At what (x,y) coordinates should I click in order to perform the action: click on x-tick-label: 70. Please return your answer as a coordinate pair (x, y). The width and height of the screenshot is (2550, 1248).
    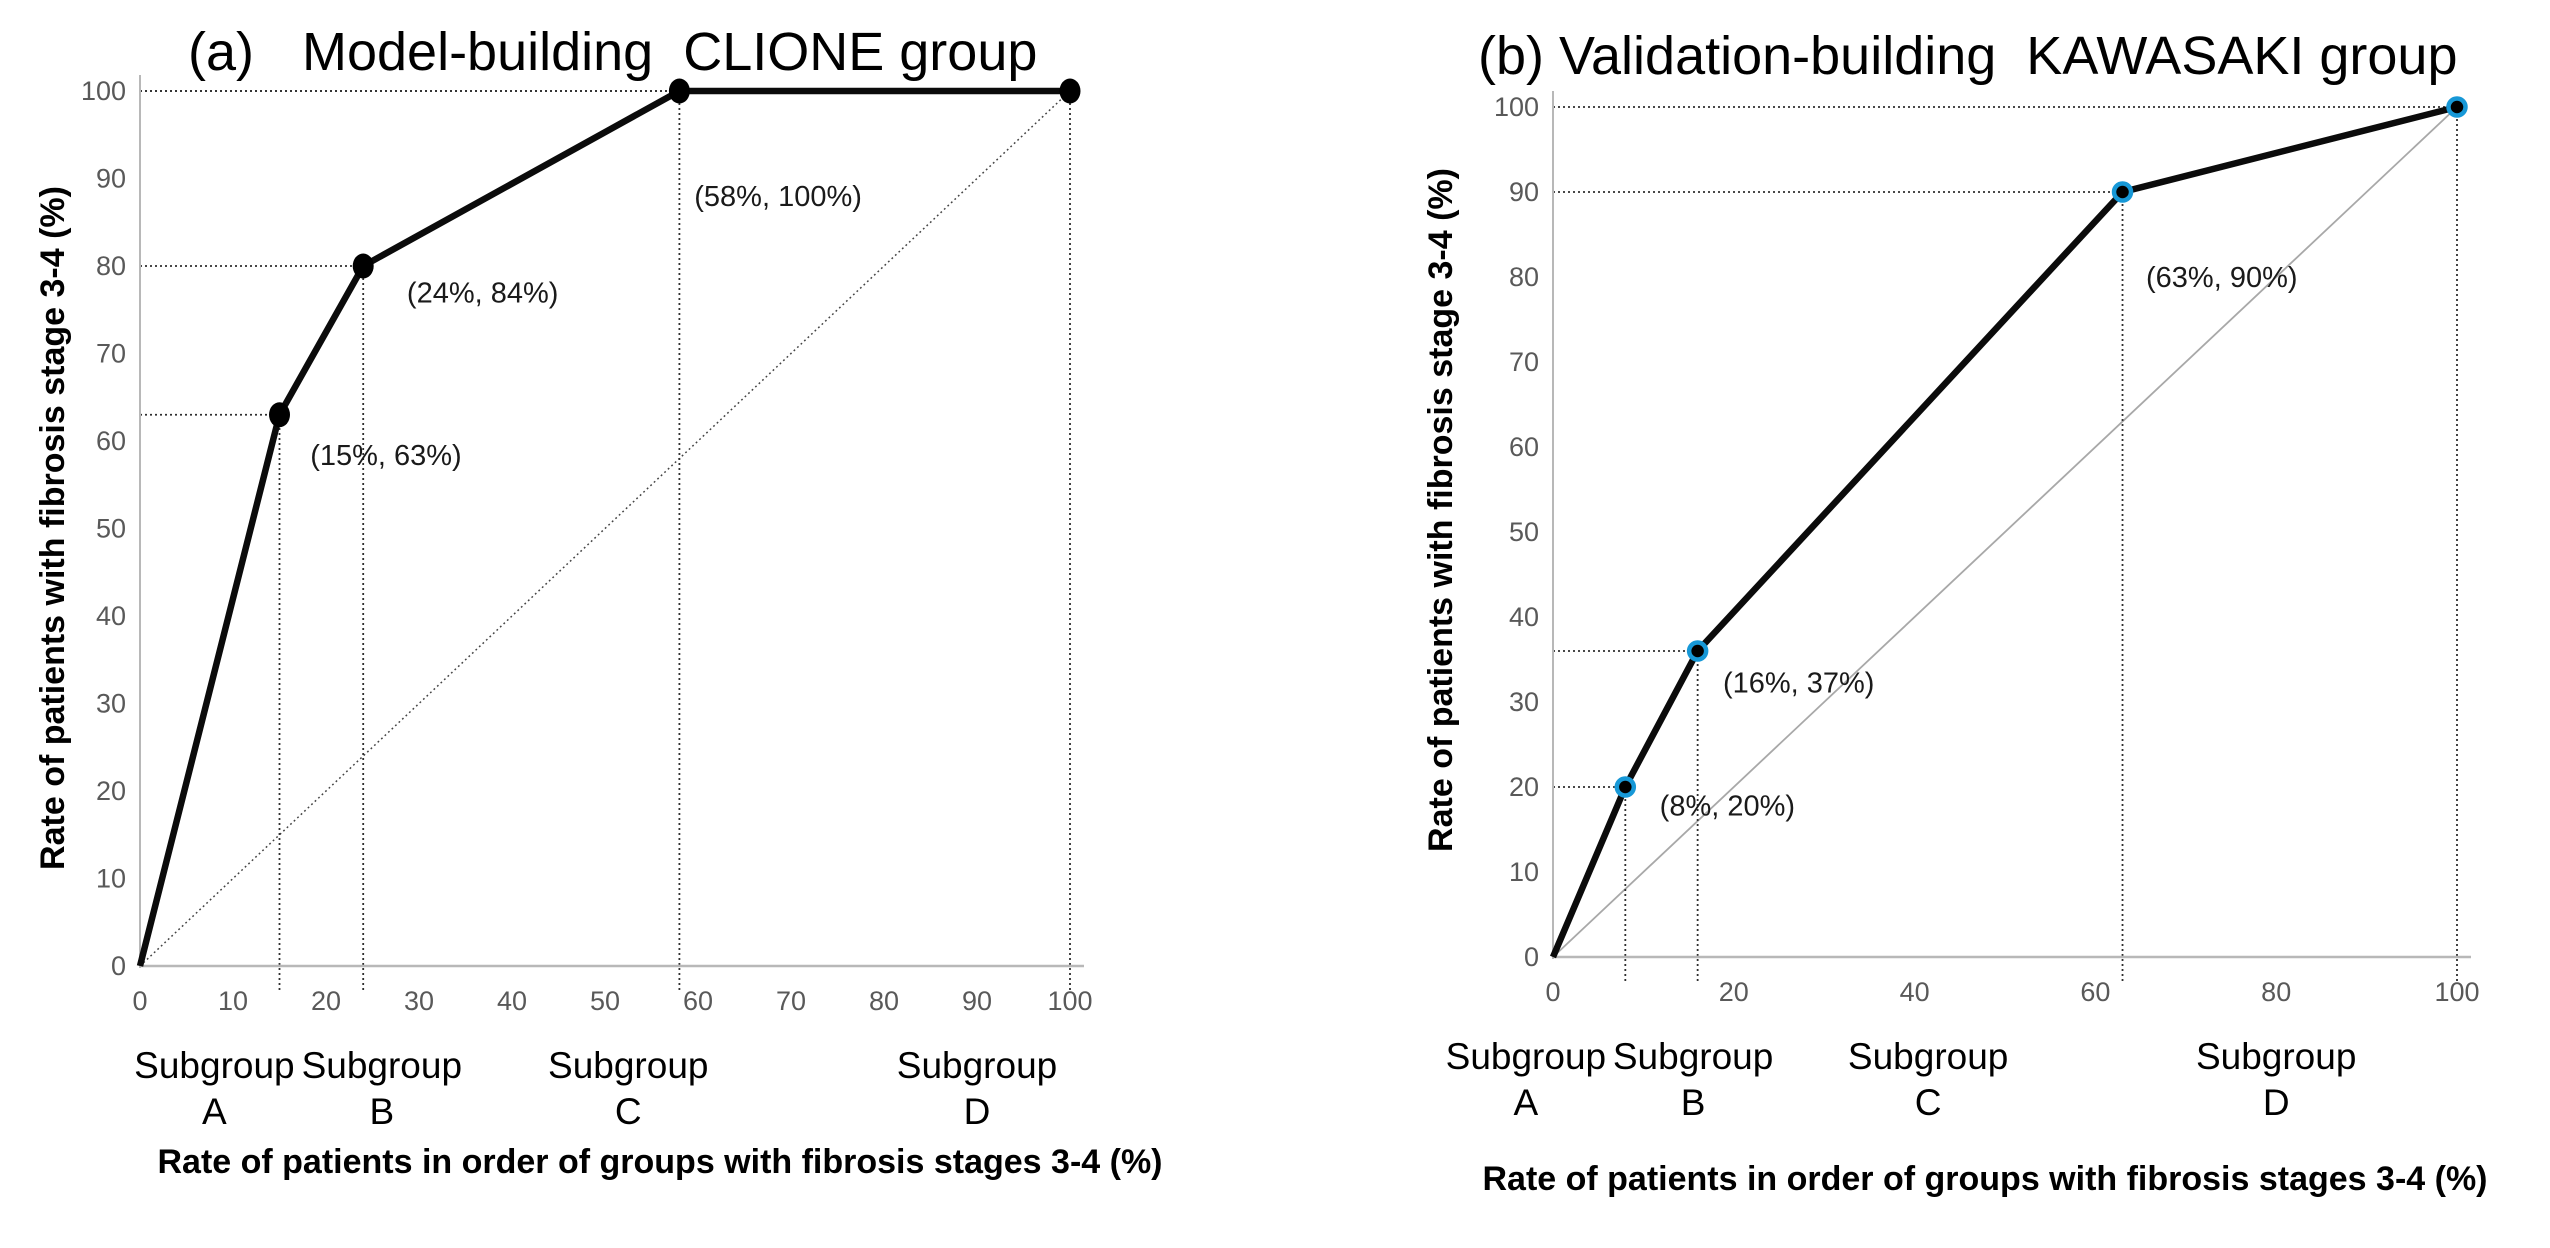
    Looking at the image, I should click on (791, 1001).